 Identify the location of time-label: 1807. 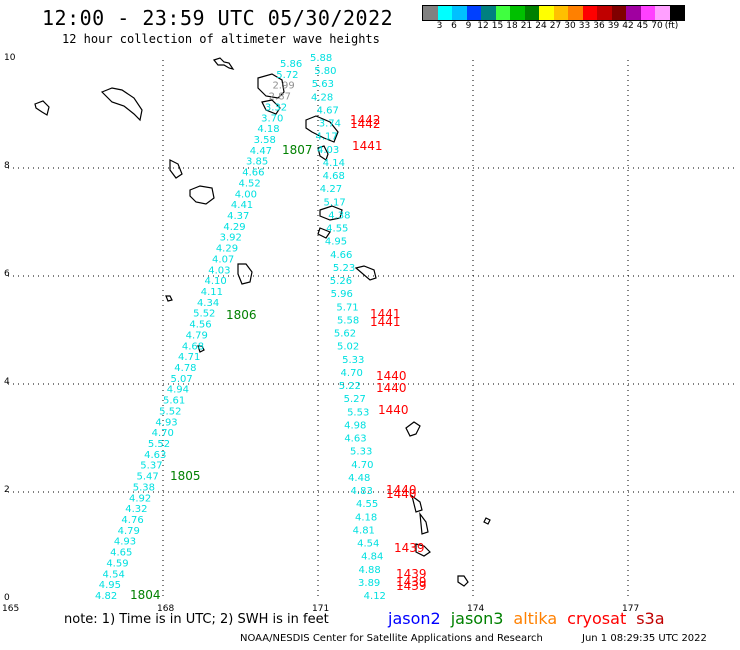
(297, 150).